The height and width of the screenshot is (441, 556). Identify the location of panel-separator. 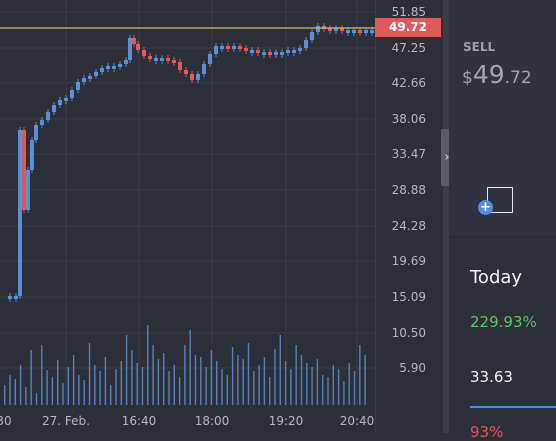
(502, 236).